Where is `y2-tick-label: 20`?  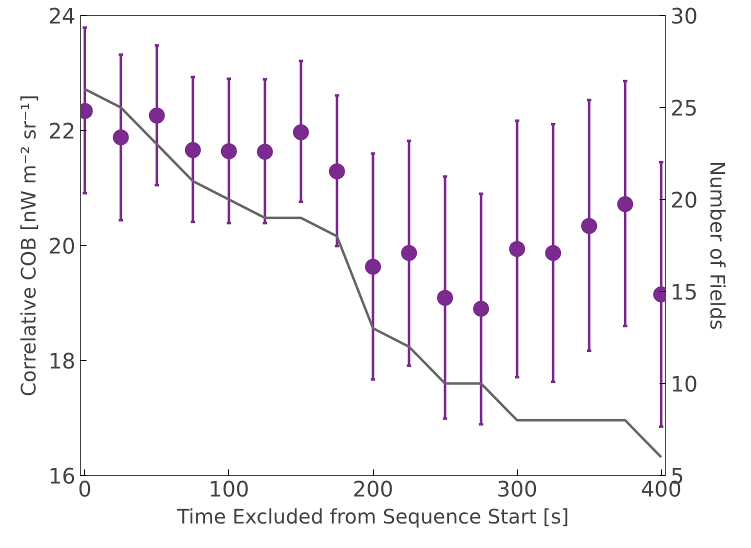 y2-tick-label: 20 is located at coordinates (684, 201).